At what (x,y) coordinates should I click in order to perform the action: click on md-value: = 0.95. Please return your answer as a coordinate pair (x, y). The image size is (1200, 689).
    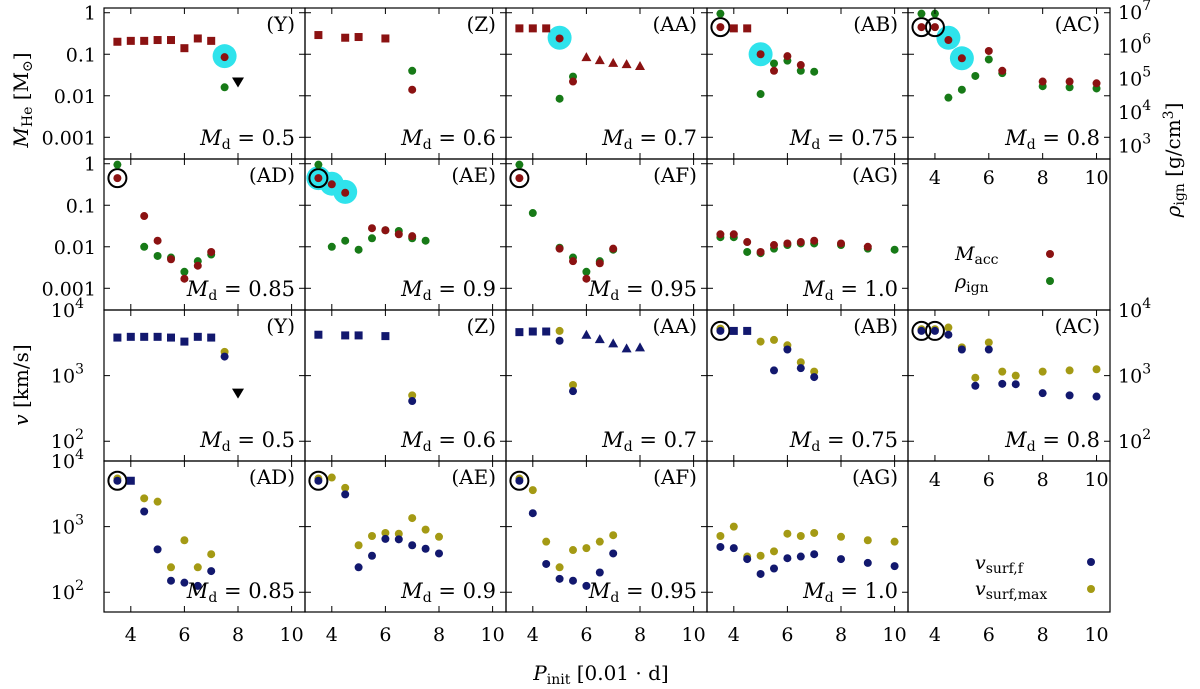
    Looking at the image, I should click on (658, 289).